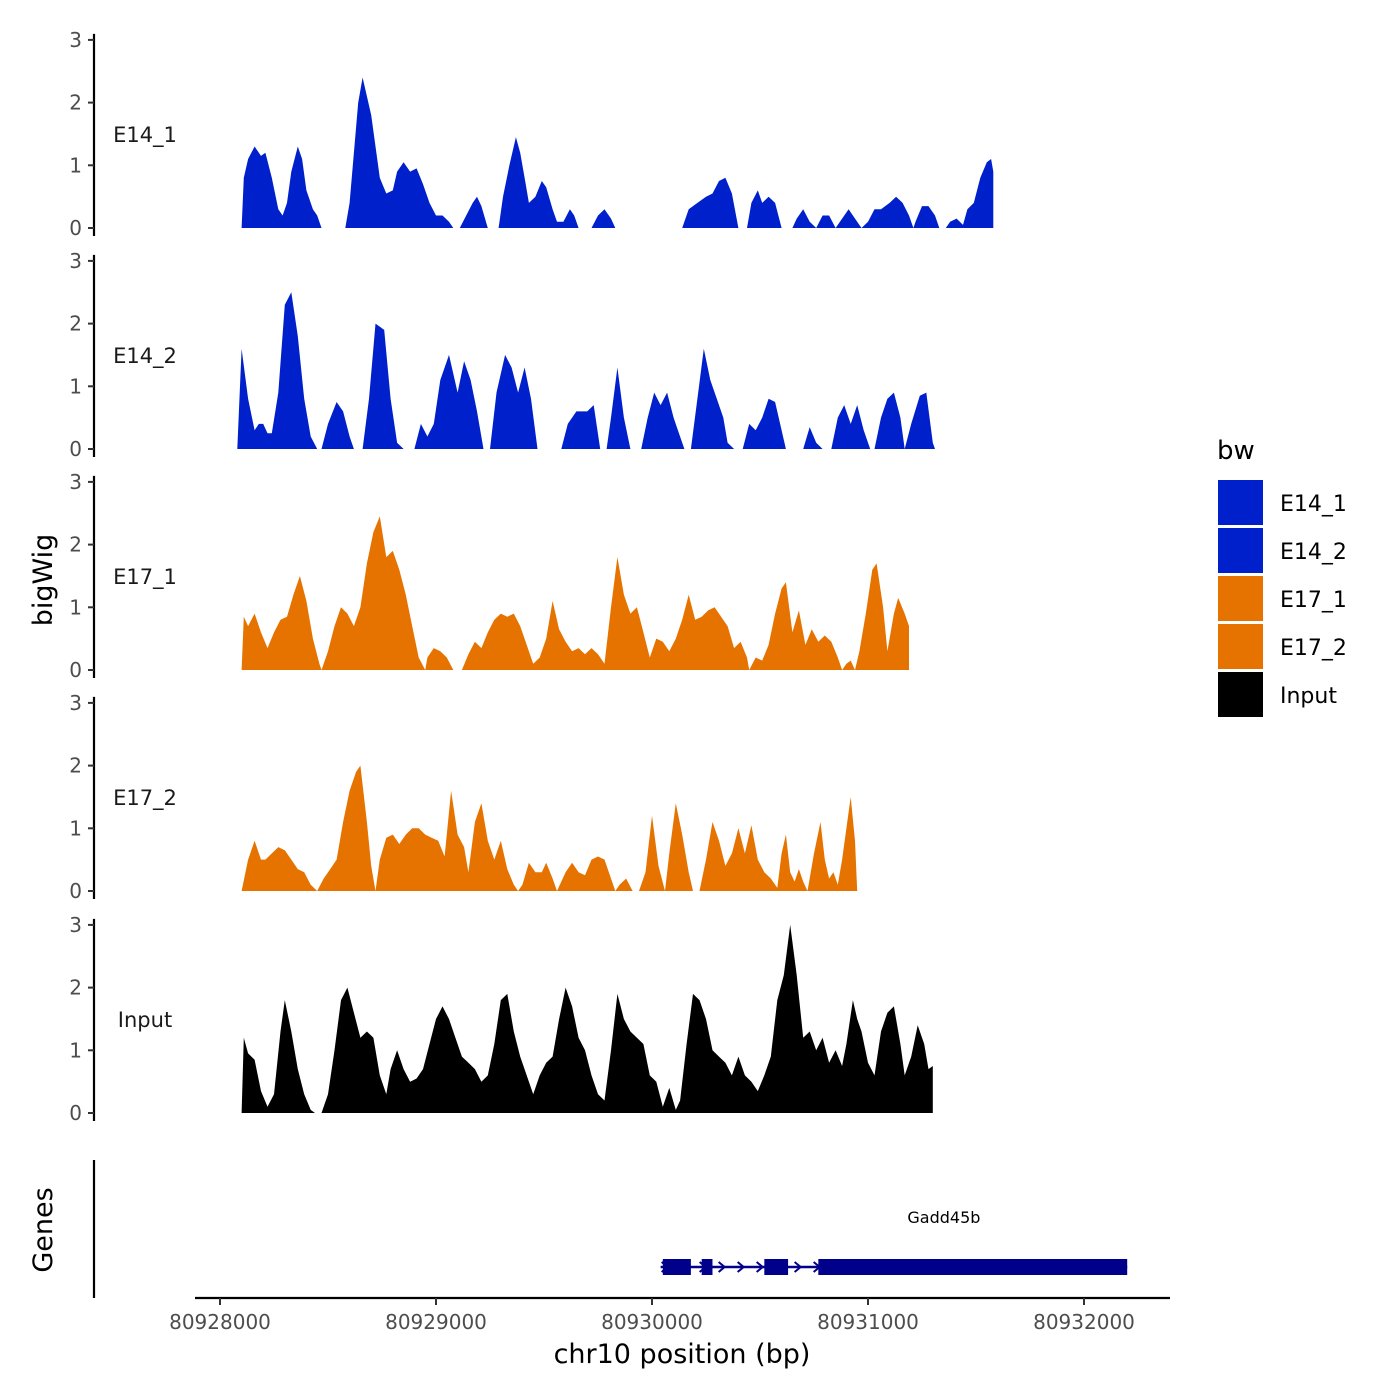  Describe the element at coordinates (1313, 552) in the screenshot. I see `legend-label: E14_2` at that location.